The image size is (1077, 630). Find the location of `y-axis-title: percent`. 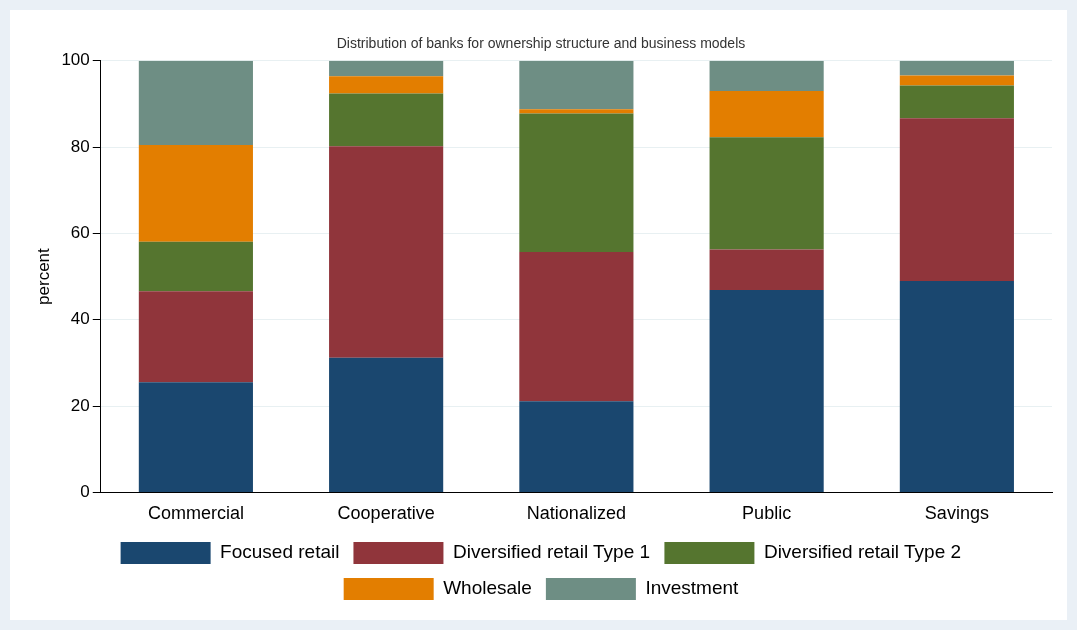

y-axis-title: percent is located at coordinates (43, 276).